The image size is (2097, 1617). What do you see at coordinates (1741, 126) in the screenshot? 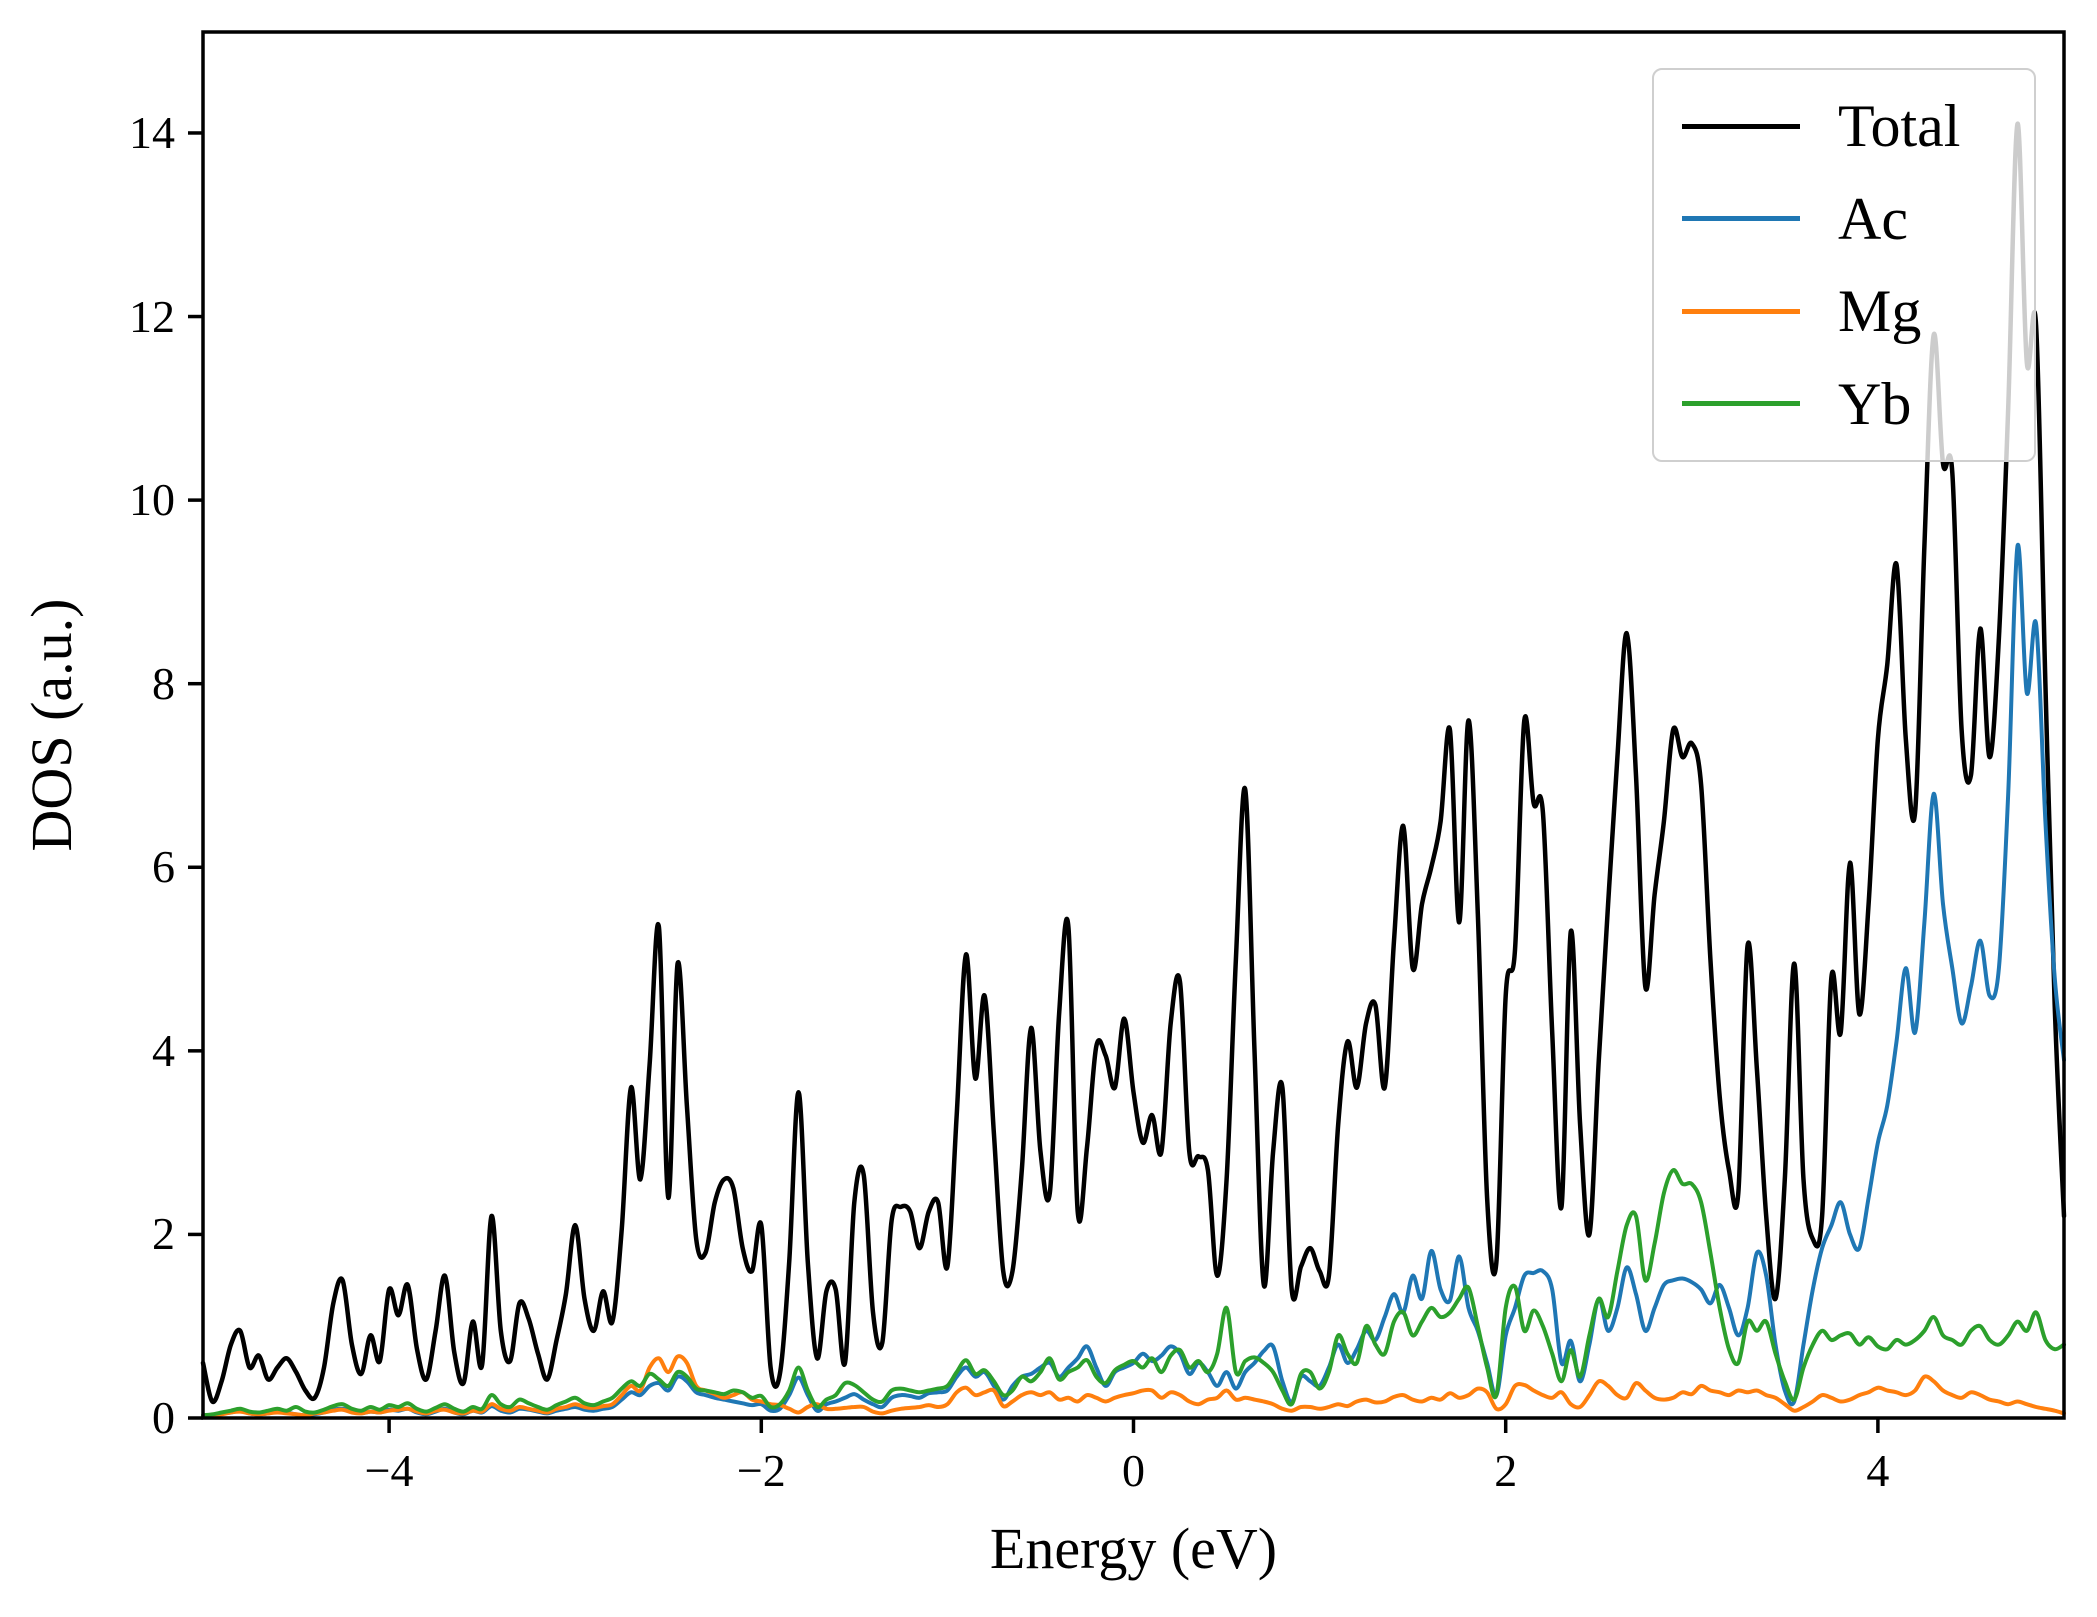
I see `total-line-sample-icon` at bounding box center [1741, 126].